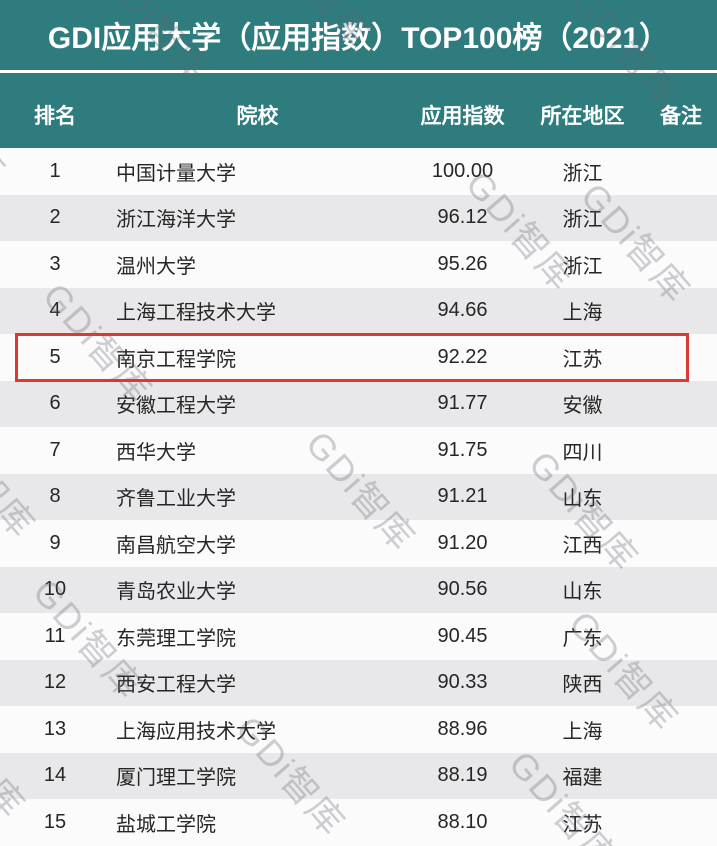 This screenshot has height=846, width=717. I want to click on region-cell: 四川, so click(582, 452).